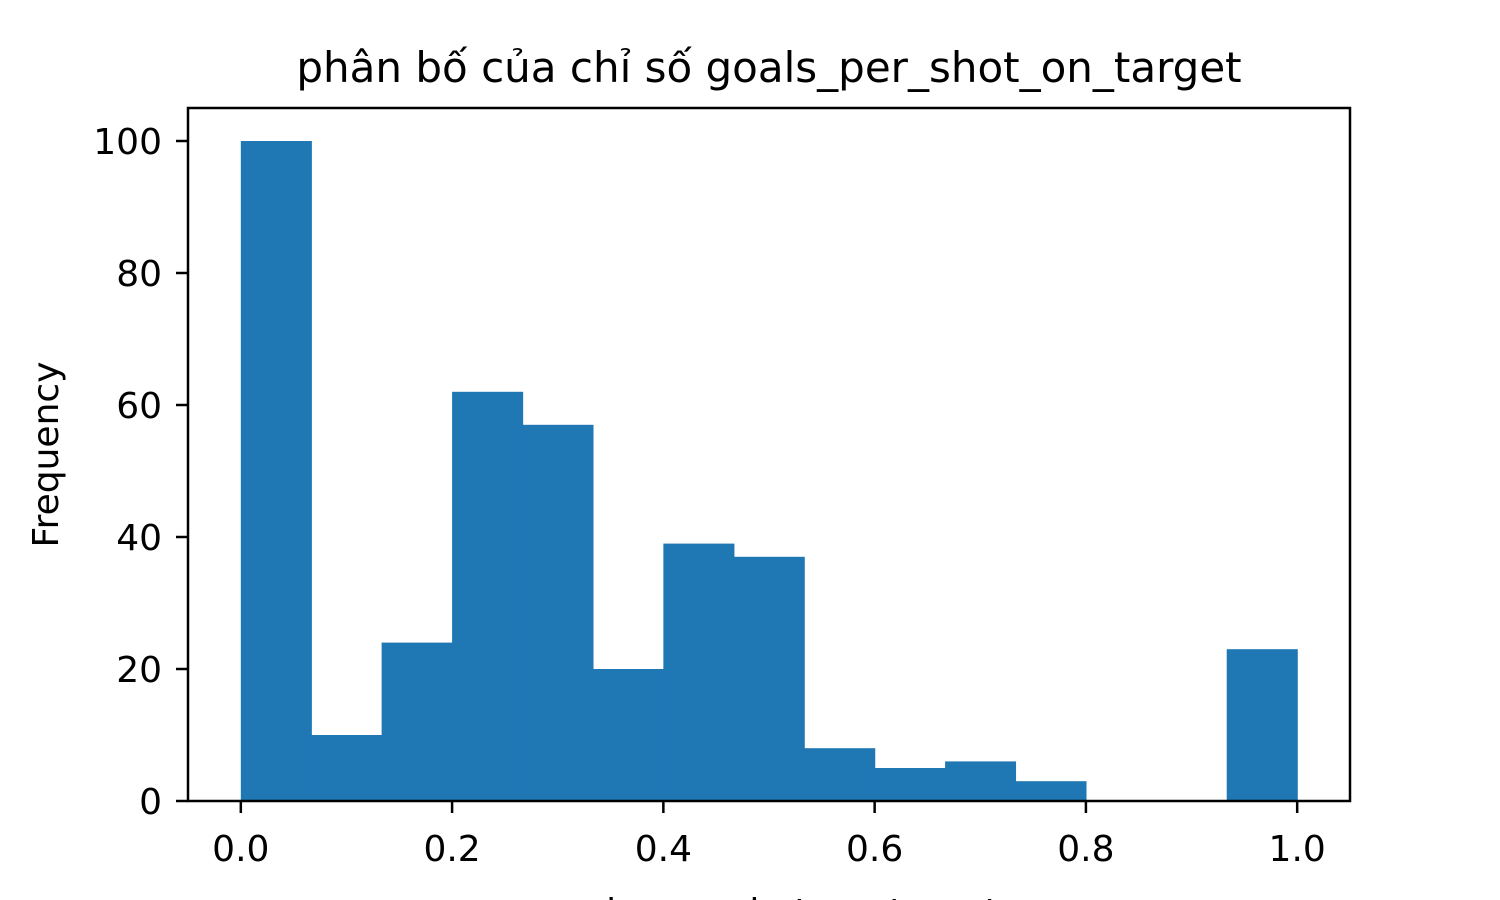 The width and height of the screenshot is (1500, 900). Describe the element at coordinates (451, 849) in the screenshot. I see `x-tick-label: 0.2` at that location.